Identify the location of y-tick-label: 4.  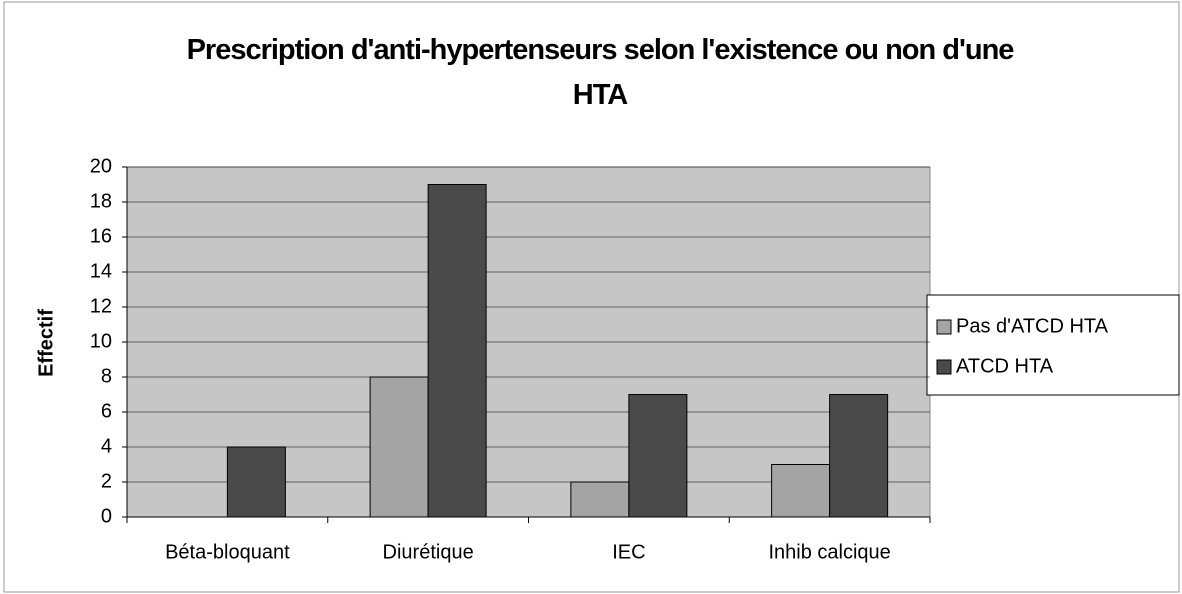
(106, 446).